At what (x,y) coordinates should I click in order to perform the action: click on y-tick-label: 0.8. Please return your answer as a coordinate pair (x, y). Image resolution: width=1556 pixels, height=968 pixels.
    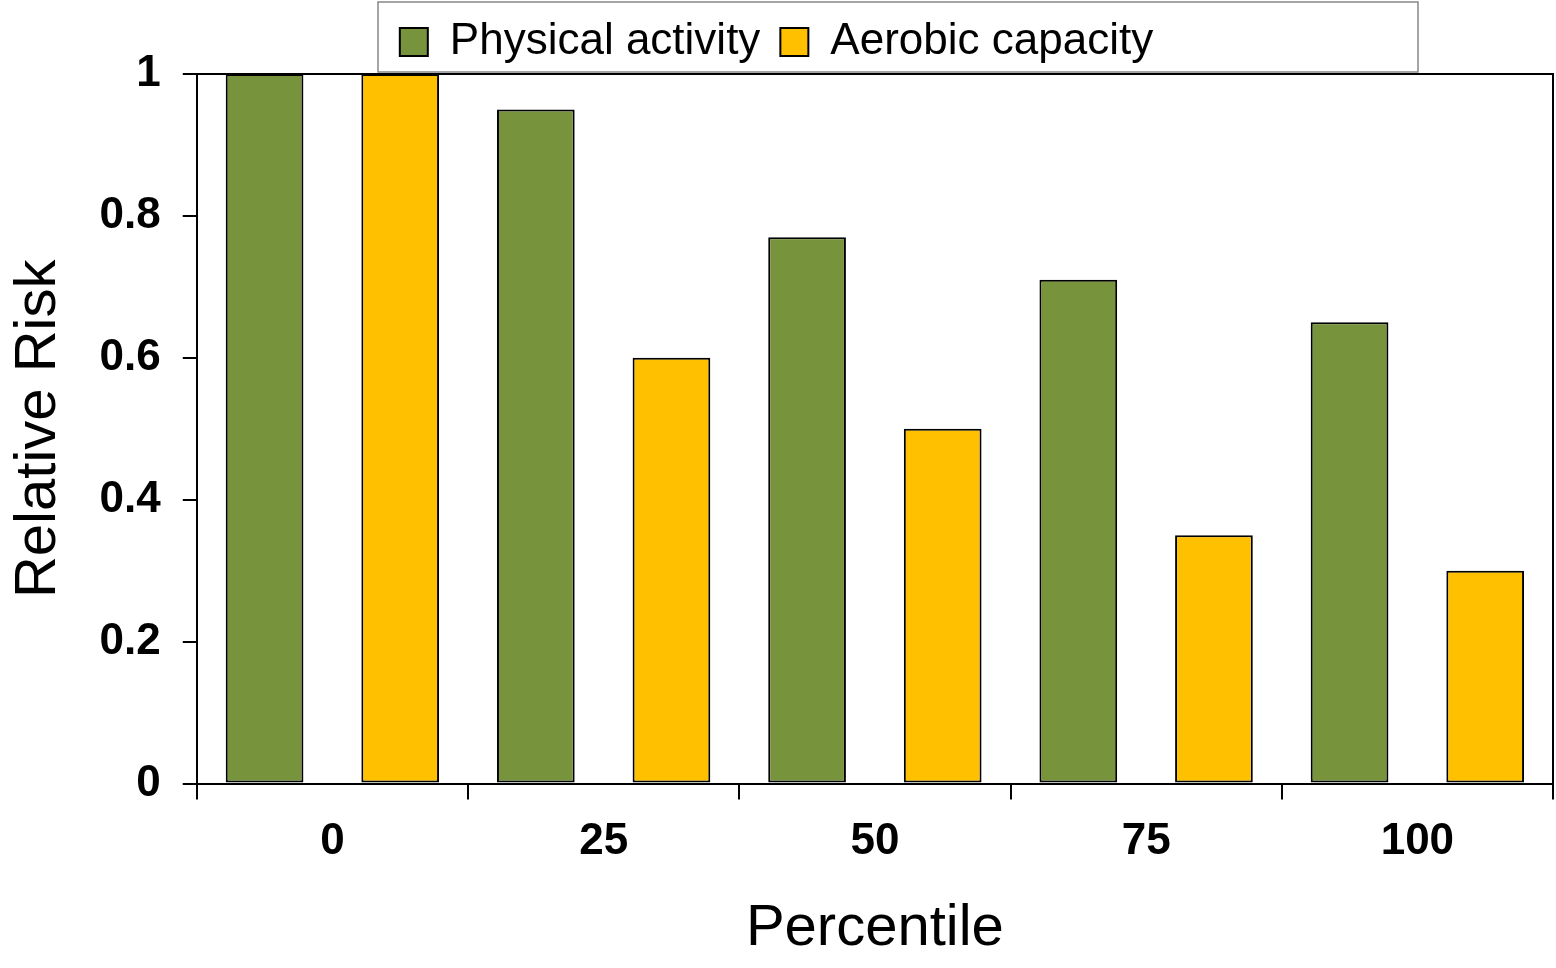
    Looking at the image, I should click on (130, 213).